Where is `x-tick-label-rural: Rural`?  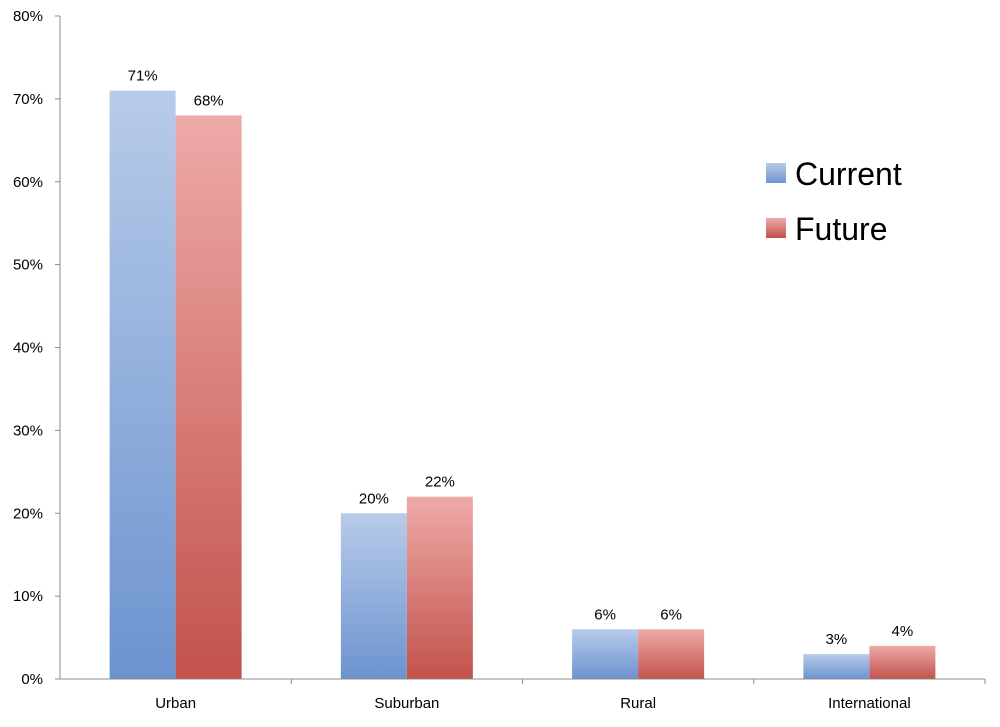 x-tick-label-rural: Rural is located at coordinates (638, 703).